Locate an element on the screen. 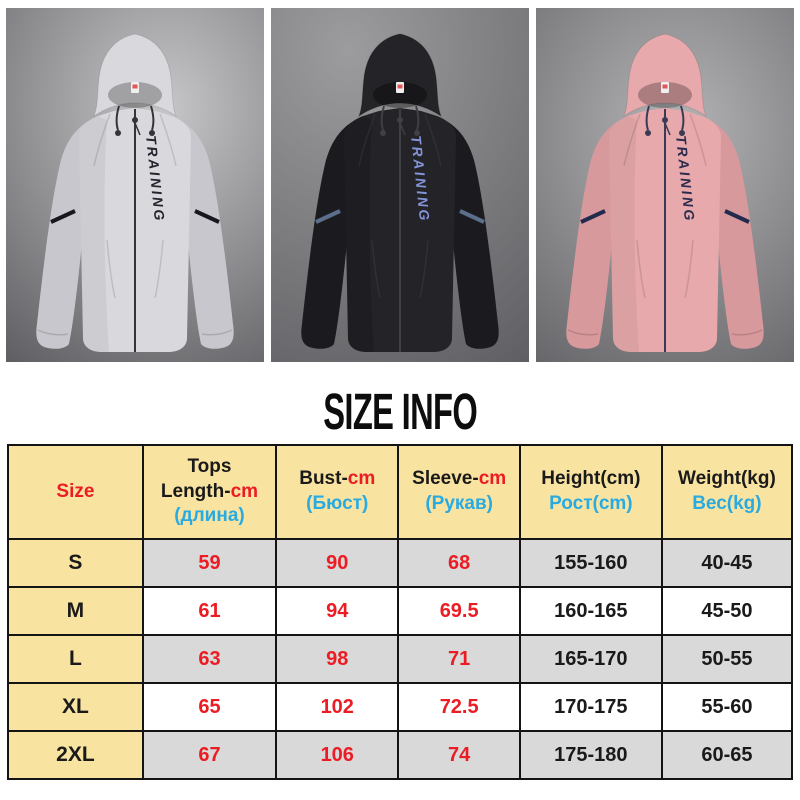 This screenshot has height=800, width=800. tops-length-cell: 61 is located at coordinates (209, 611).